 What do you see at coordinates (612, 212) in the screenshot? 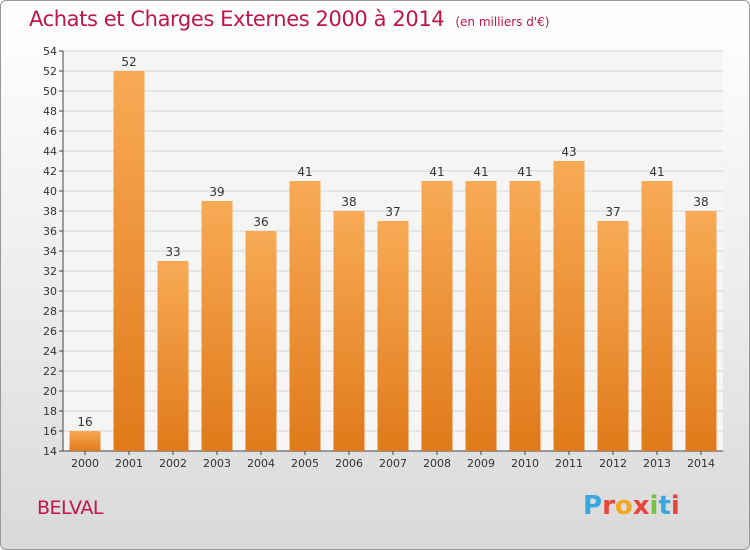
I see `data-label-2012: 37` at bounding box center [612, 212].